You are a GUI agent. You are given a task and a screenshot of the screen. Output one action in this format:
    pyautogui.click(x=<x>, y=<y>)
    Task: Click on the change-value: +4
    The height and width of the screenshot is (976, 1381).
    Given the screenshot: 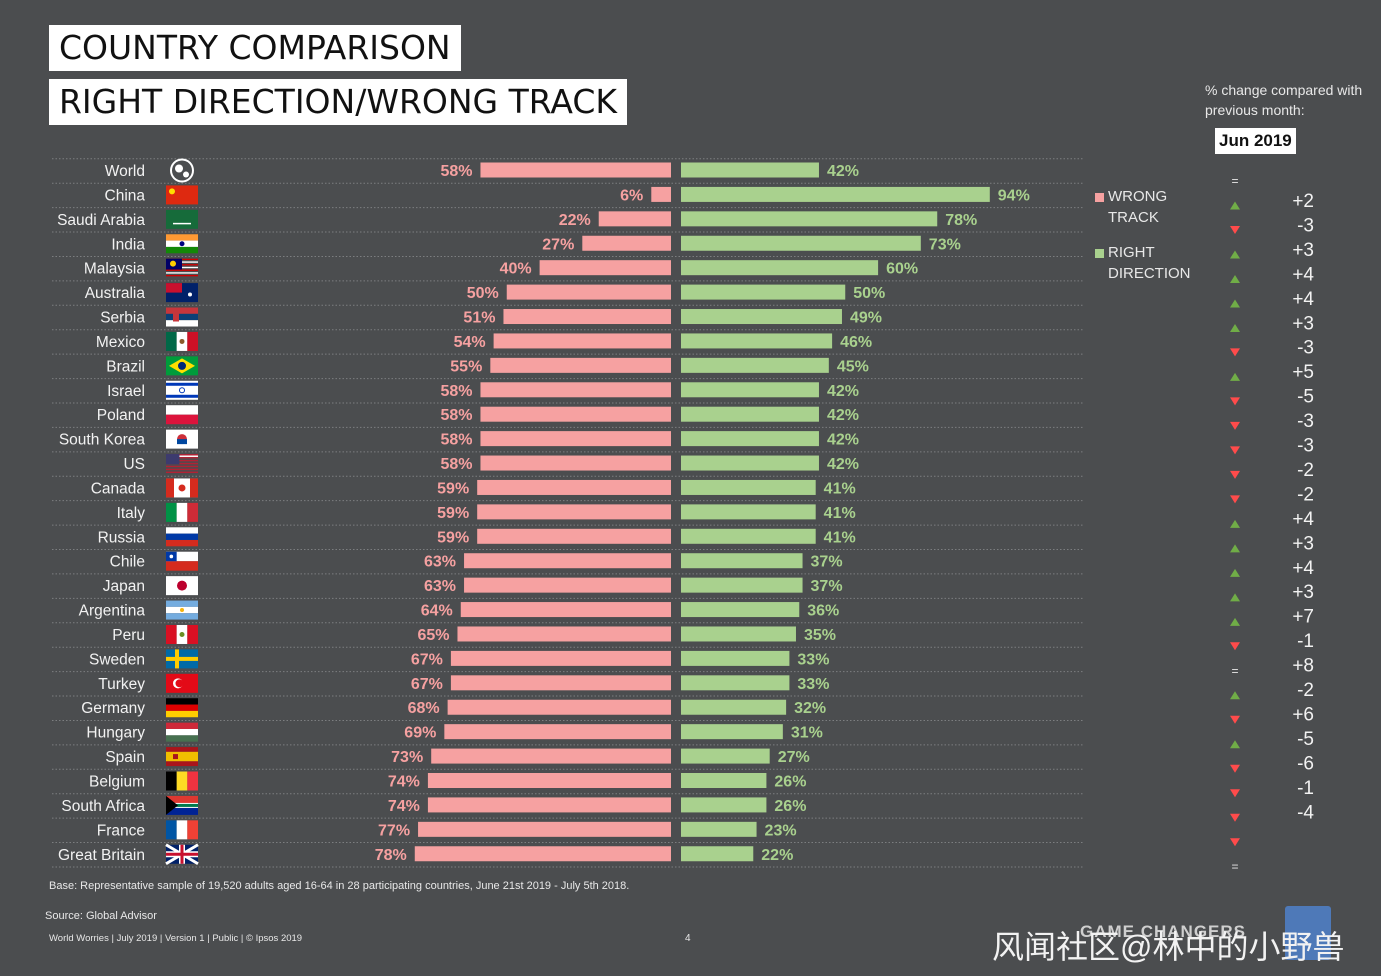 What is the action you would take?
    pyautogui.click(x=1303, y=568)
    